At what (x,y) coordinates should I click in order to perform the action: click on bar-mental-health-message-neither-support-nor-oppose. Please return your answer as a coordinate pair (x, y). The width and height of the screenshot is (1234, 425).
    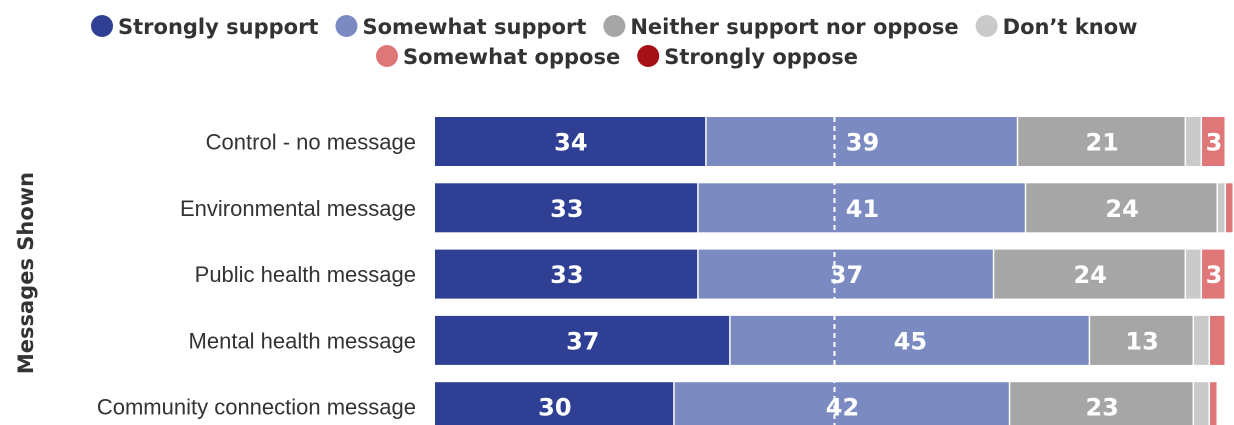
    Looking at the image, I should click on (1141, 340).